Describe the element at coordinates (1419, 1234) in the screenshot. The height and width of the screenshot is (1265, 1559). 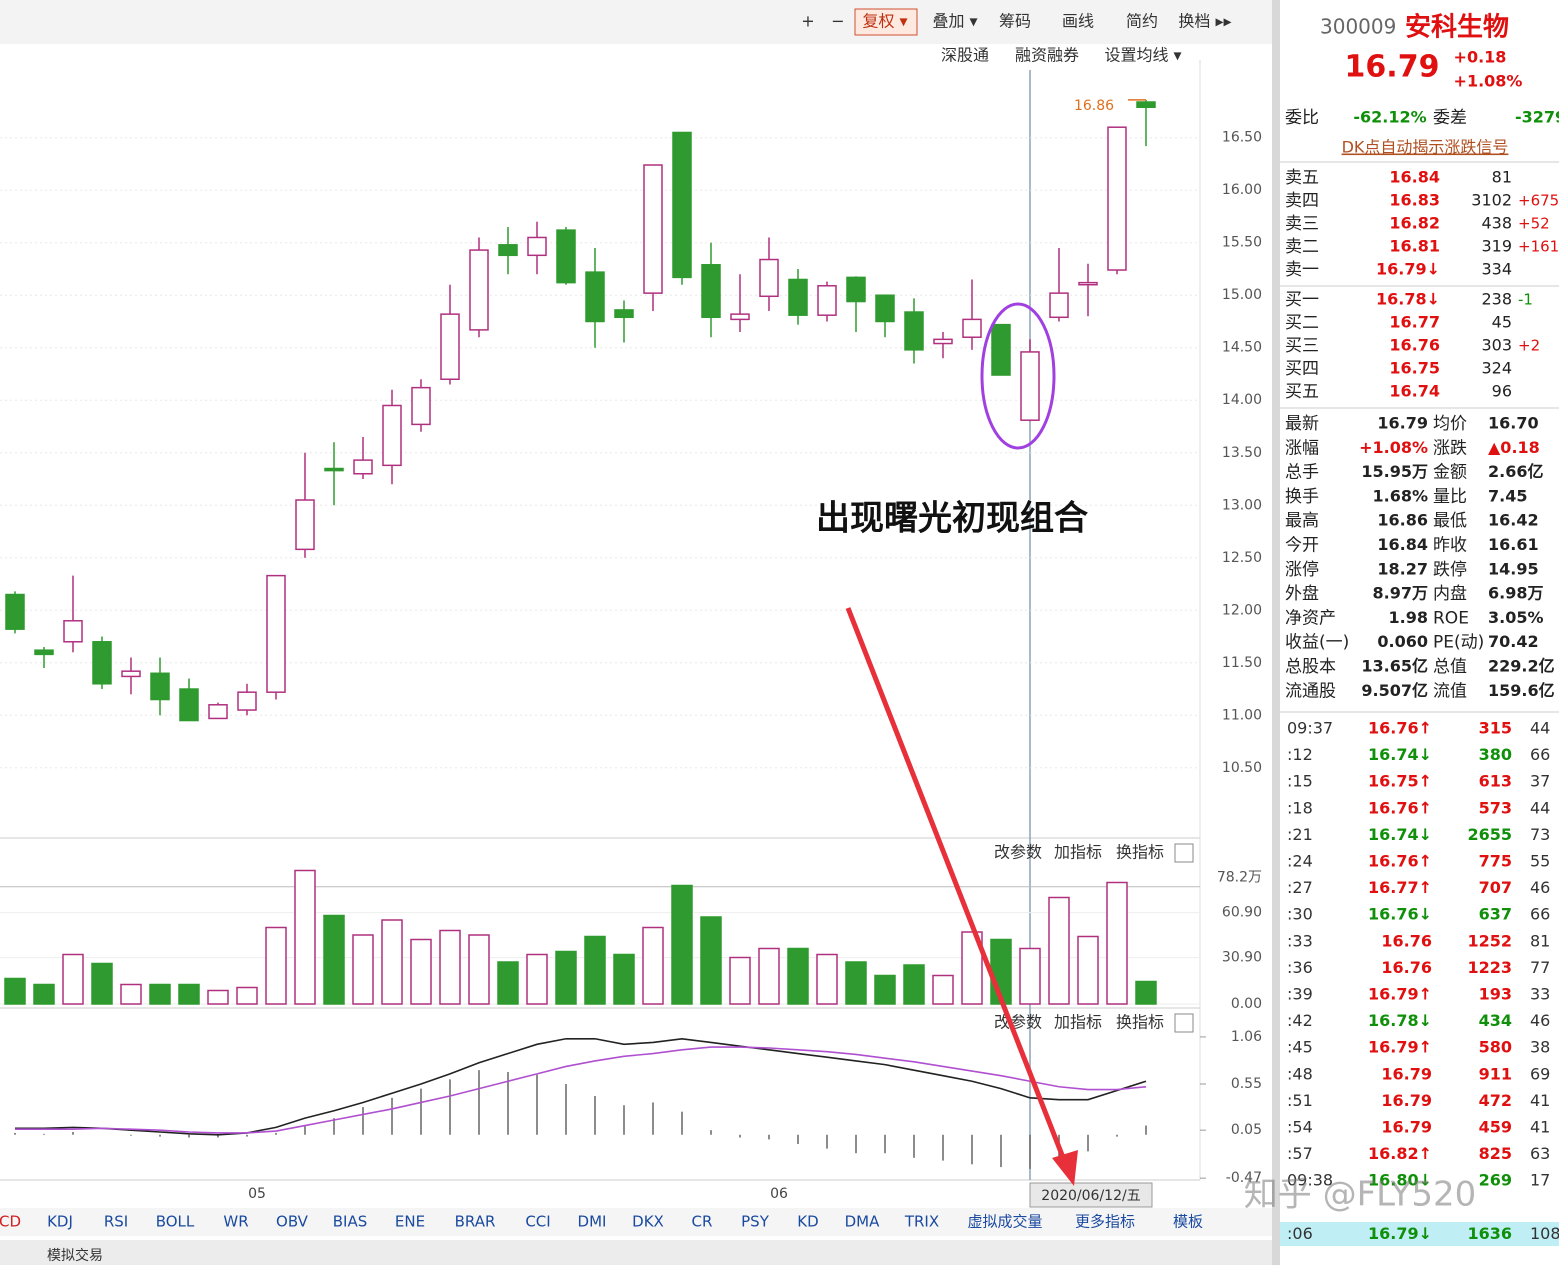
I see `highlight-row` at that location.